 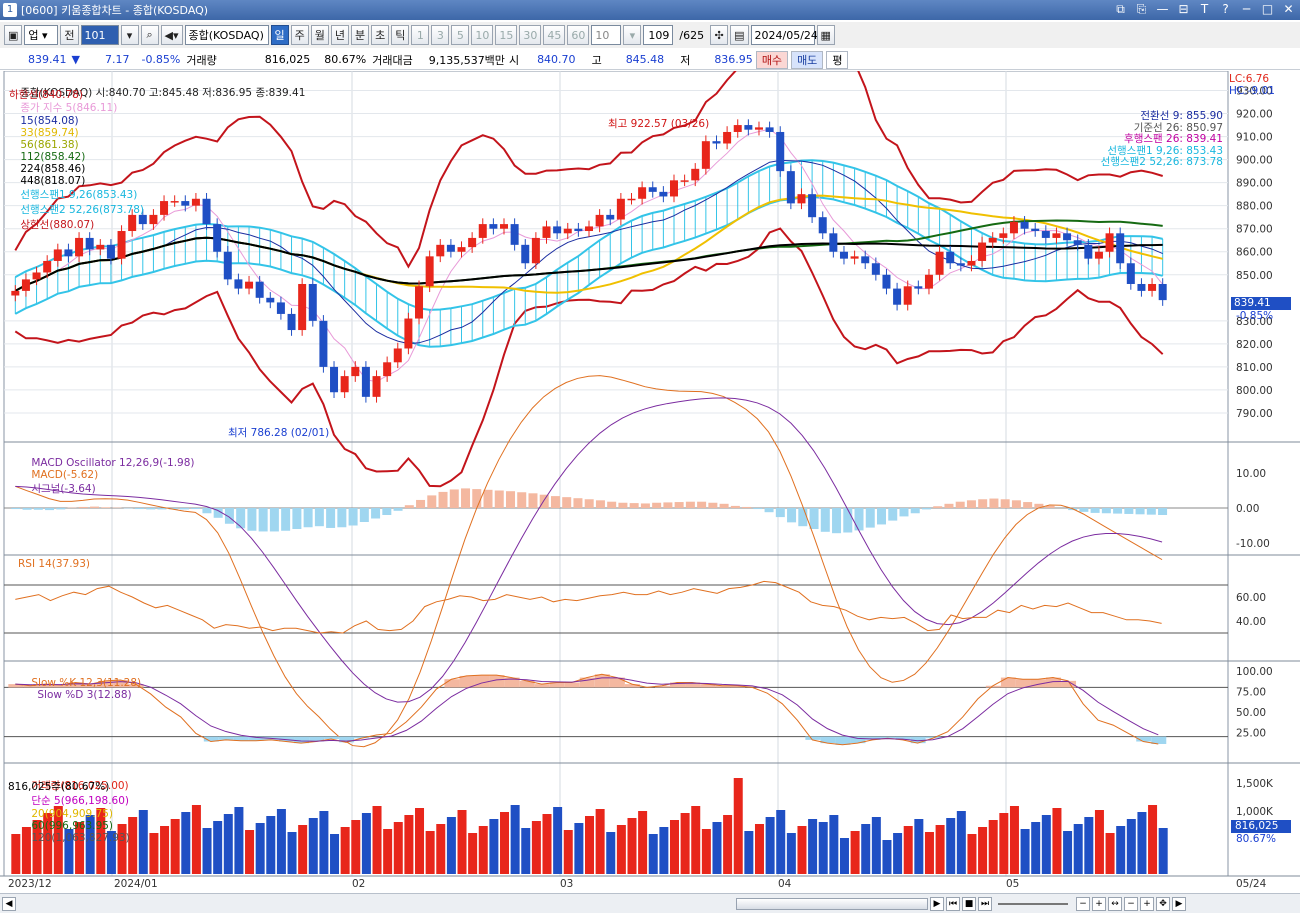 I want to click on arrows-icon: ✥, so click(x=1163, y=903).